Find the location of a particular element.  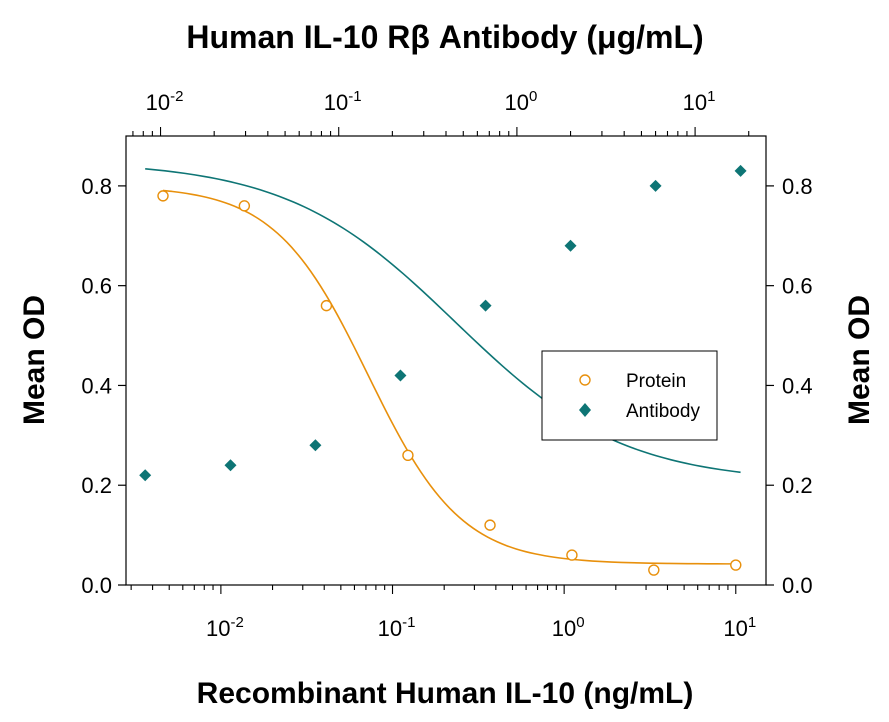

y-tick-label-right: 0.0 is located at coordinates (797, 585).